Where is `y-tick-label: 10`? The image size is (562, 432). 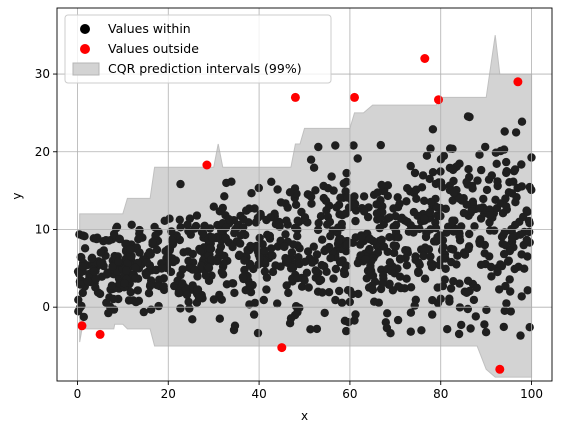 y-tick-label: 10 is located at coordinates (42, 229).